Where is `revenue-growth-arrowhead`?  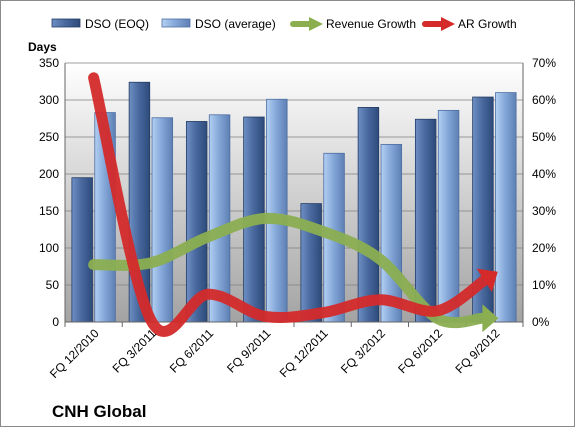 revenue-growth-arrowhead is located at coordinates (490, 318).